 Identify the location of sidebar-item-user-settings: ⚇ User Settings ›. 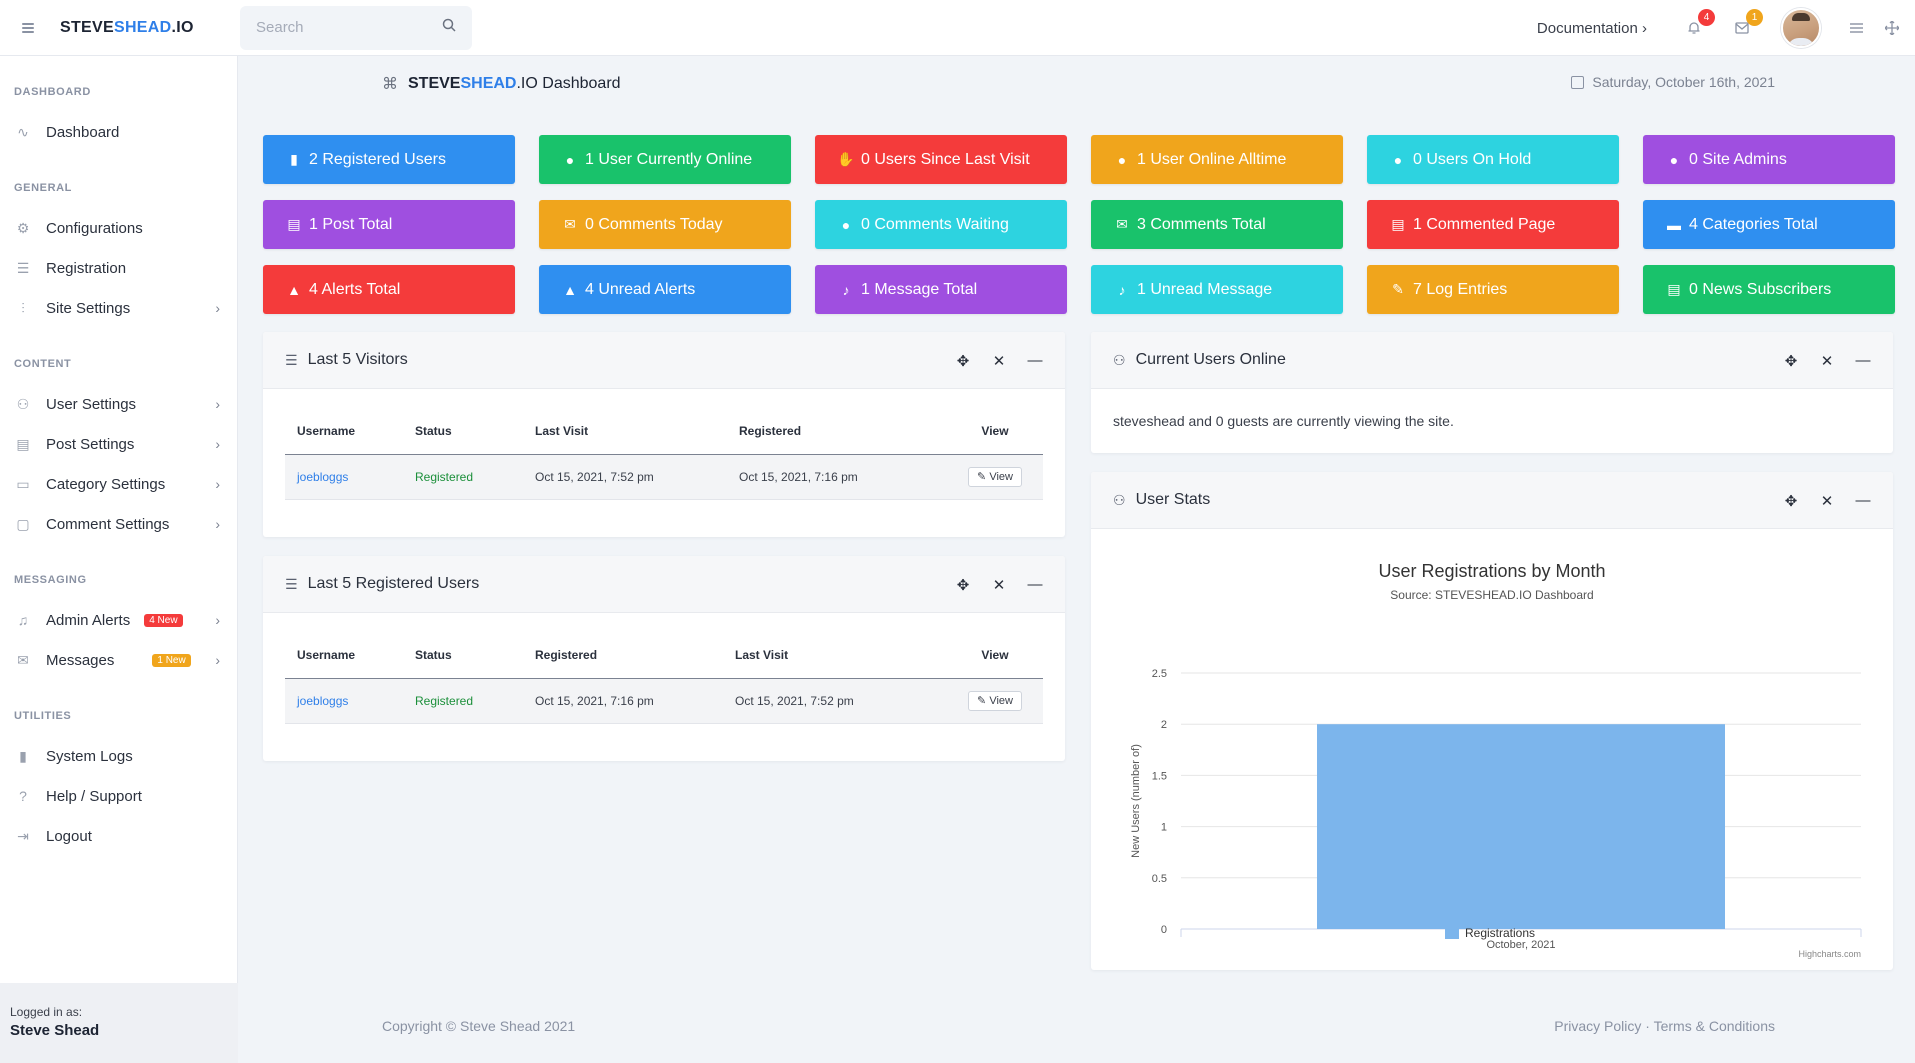
(119, 404).